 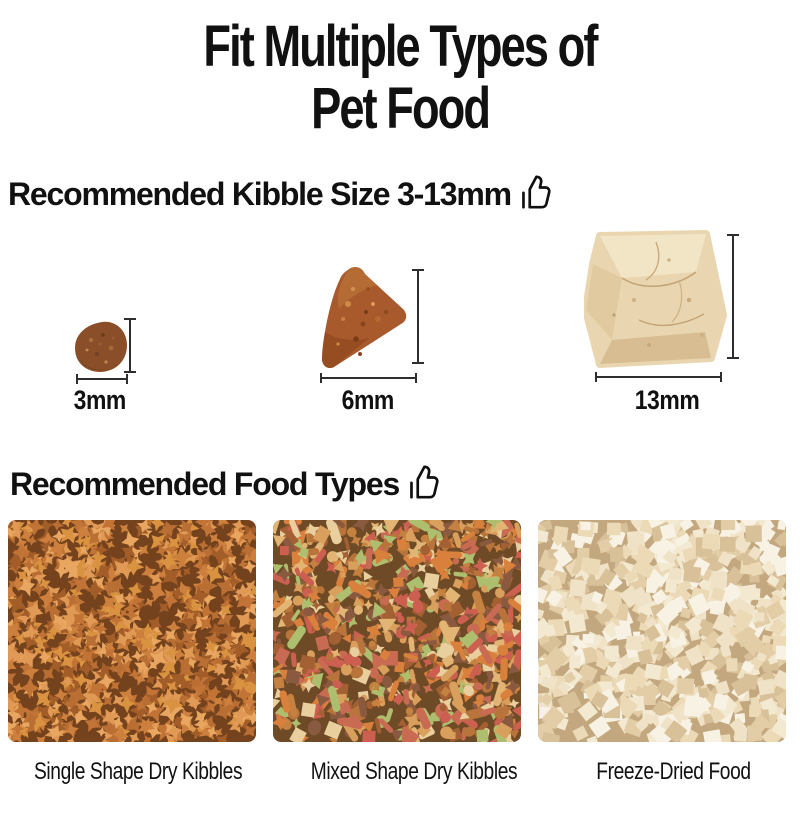 What do you see at coordinates (662, 631) in the screenshot?
I see `photo-freeze-dried-food` at bounding box center [662, 631].